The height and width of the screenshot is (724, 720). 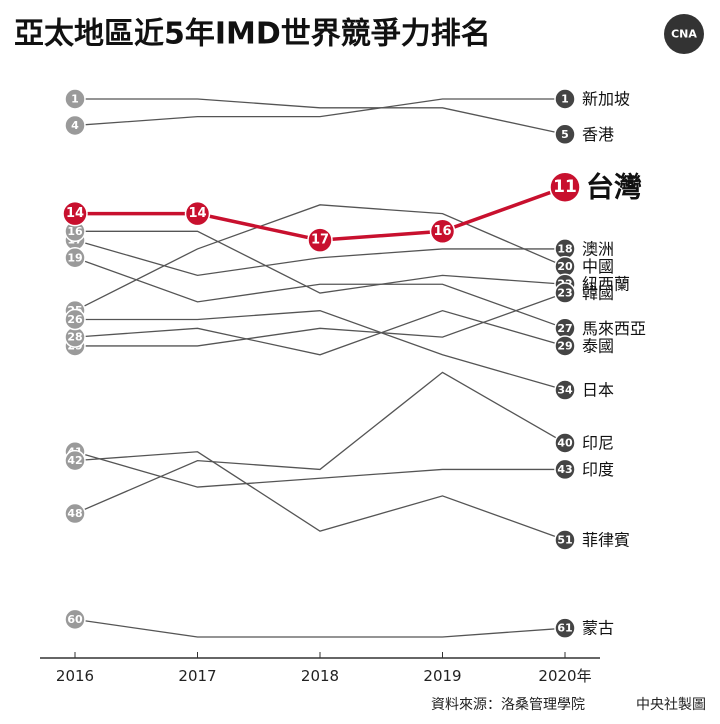 I want to click on series-label: 蒙古, so click(x=598, y=628).